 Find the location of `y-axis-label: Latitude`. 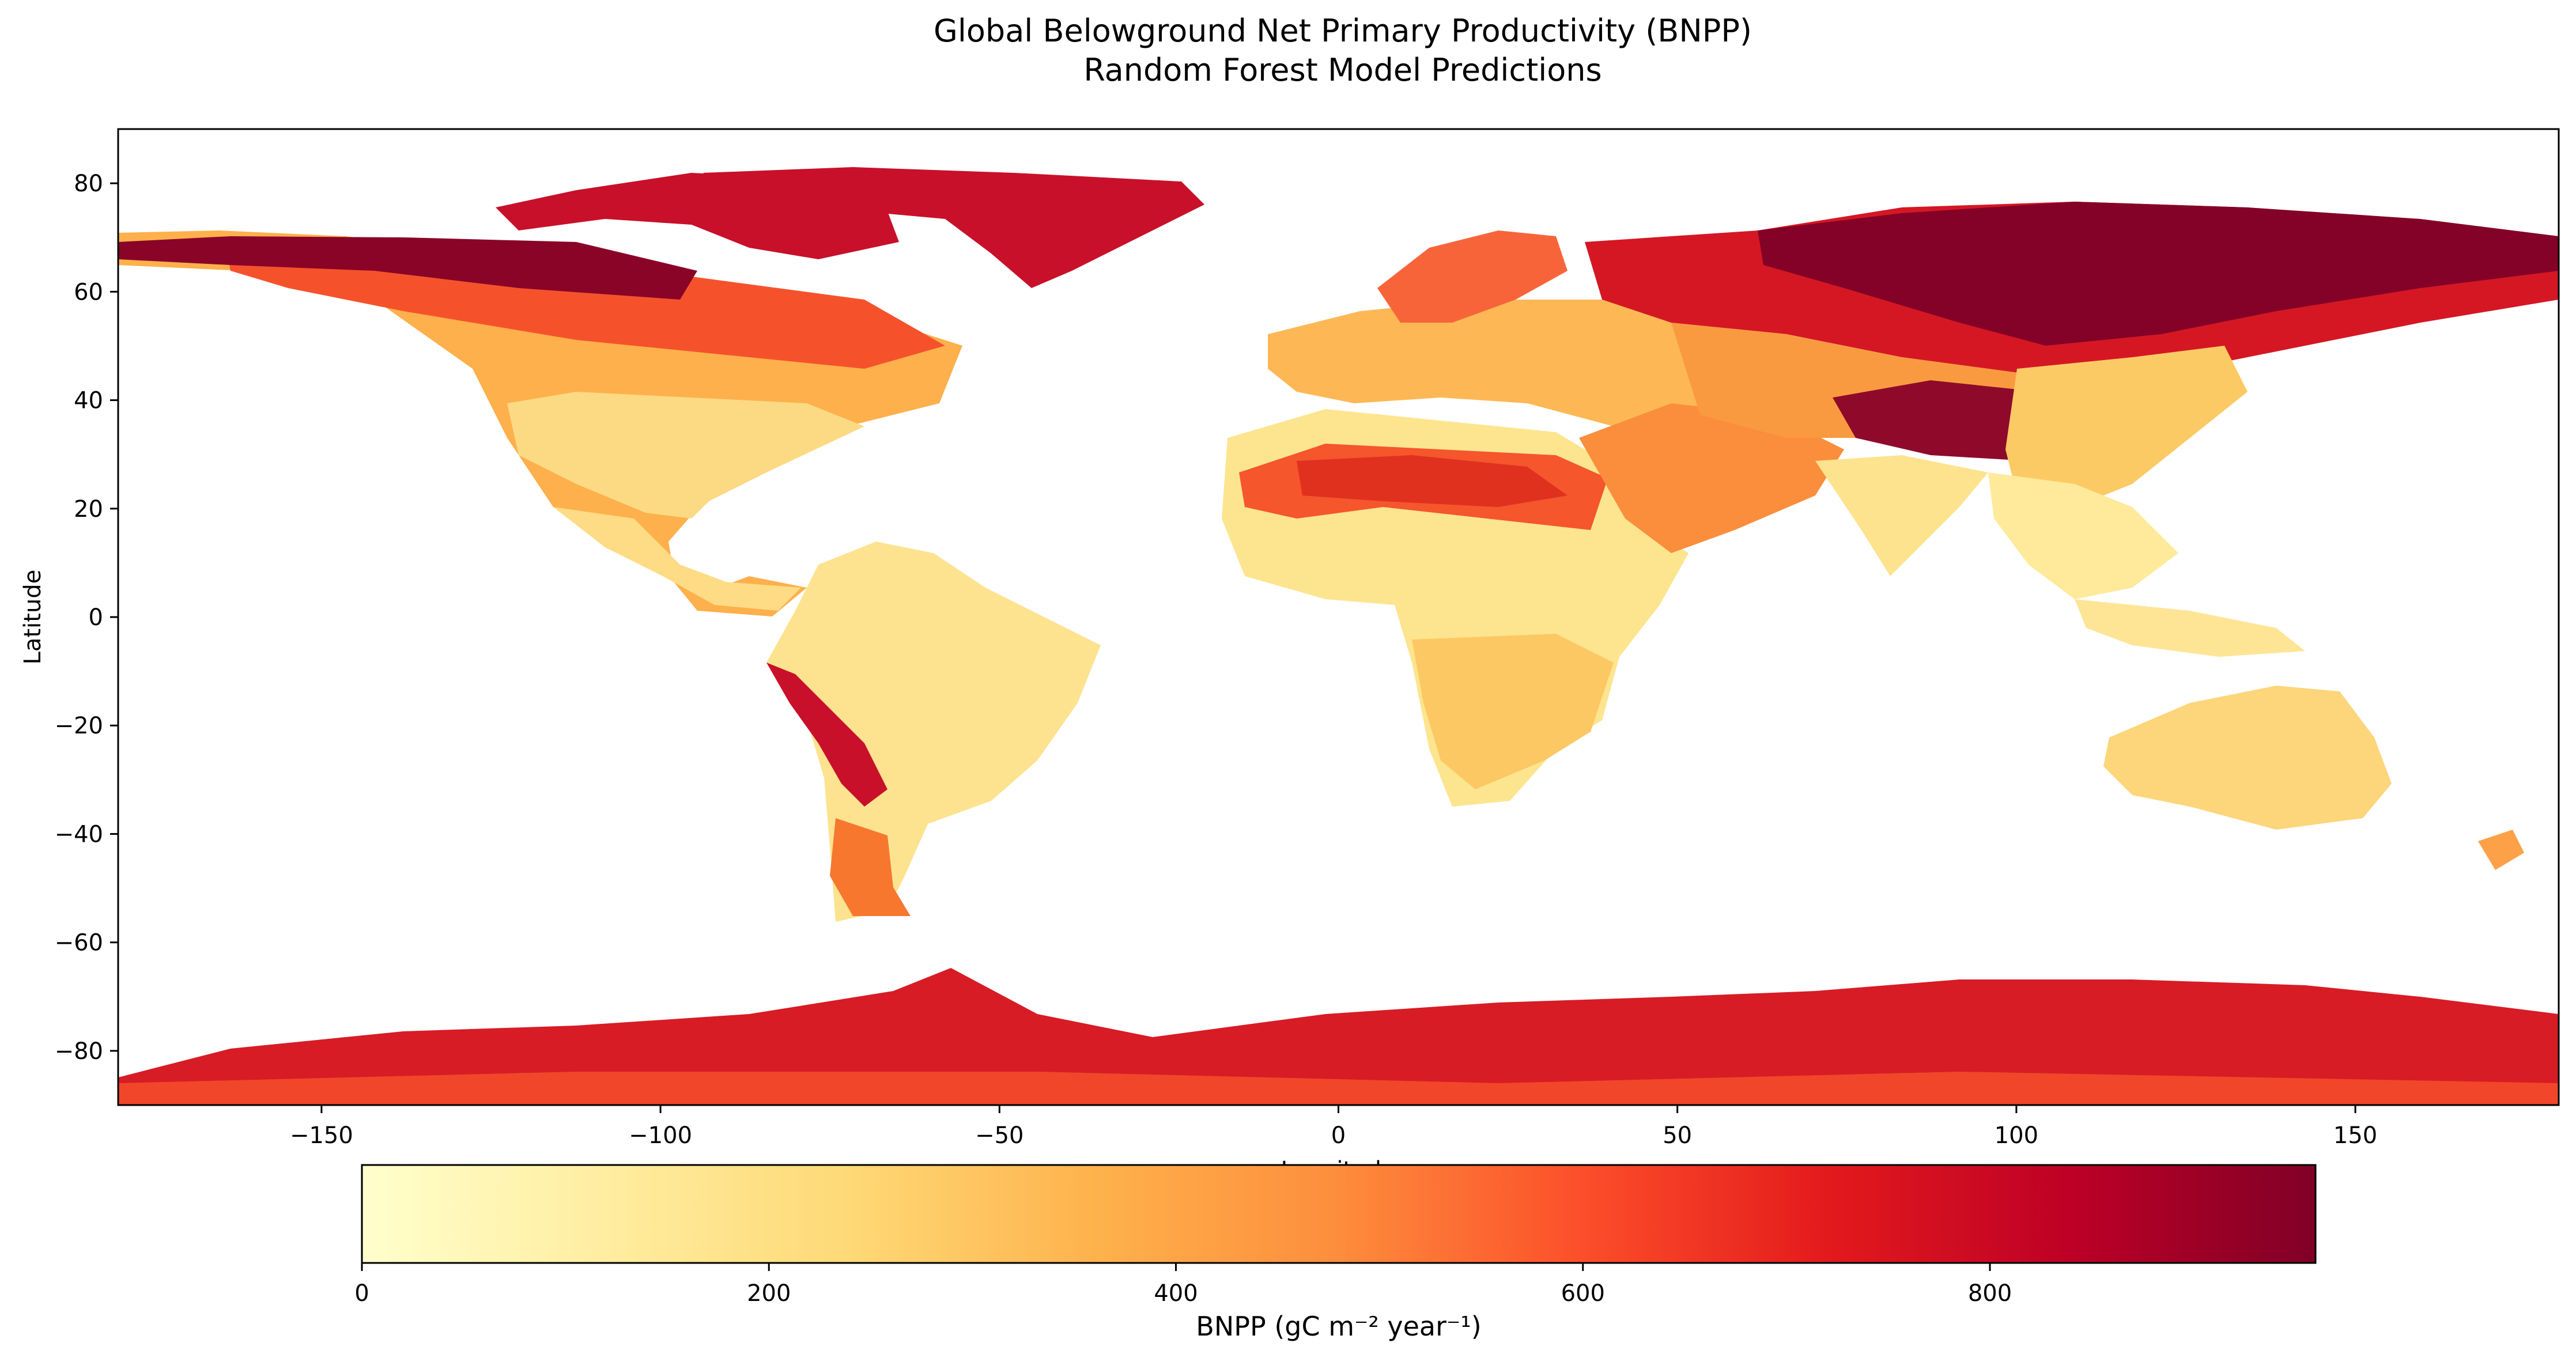

y-axis-label: Latitude is located at coordinates (33, 617).